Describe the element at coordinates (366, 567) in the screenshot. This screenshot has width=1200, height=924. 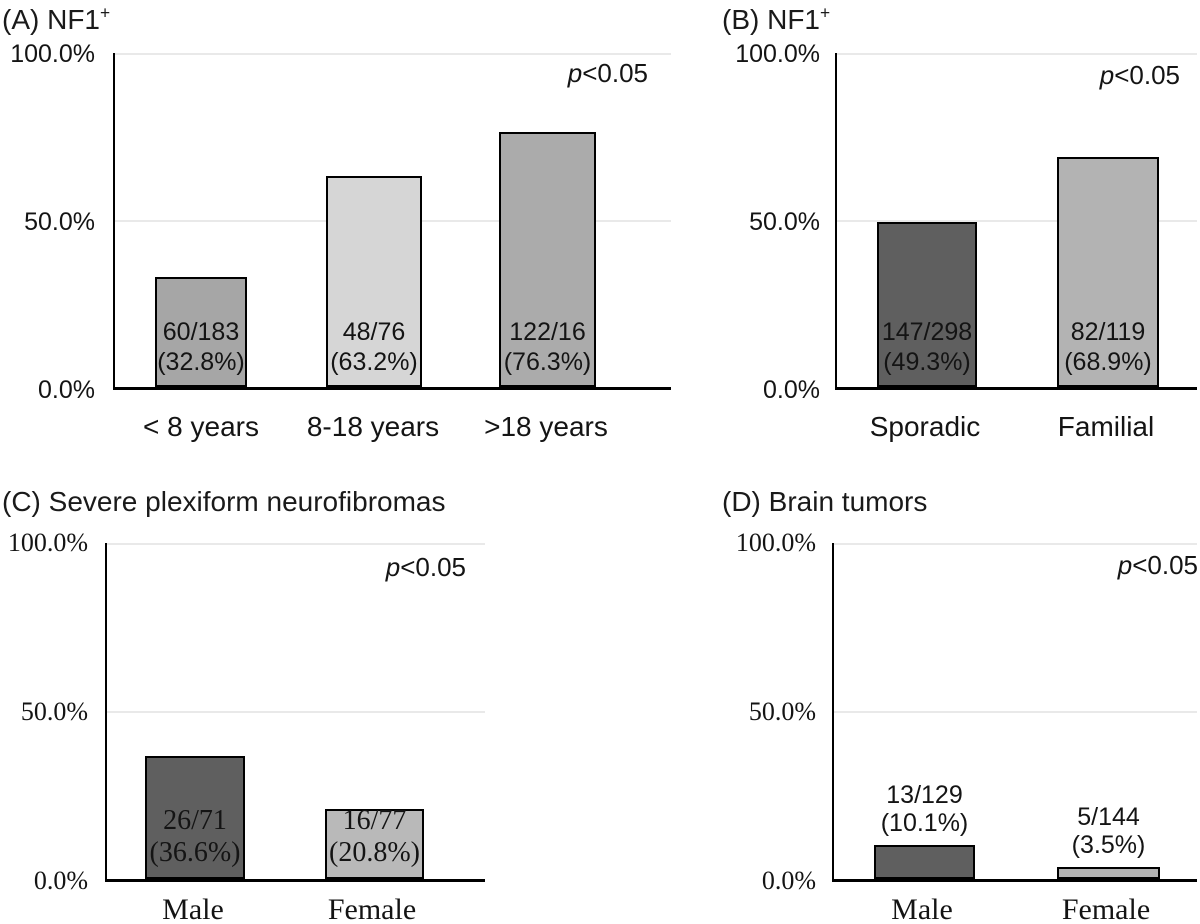
I see `panel-c-p-value: p<0.05` at that location.